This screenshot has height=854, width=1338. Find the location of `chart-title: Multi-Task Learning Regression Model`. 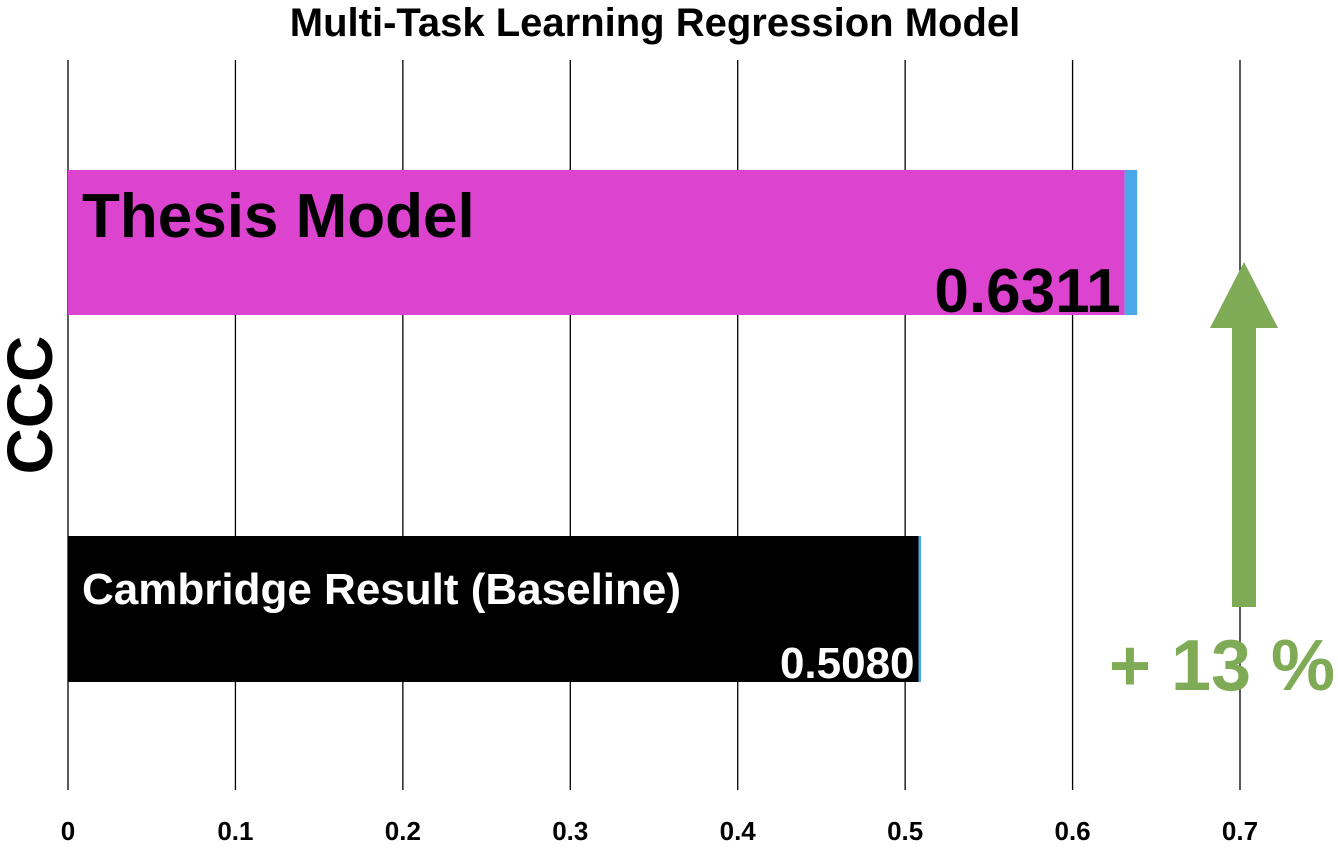

chart-title: Multi-Task Learning Regression Model is located at coordinates (655, 23).